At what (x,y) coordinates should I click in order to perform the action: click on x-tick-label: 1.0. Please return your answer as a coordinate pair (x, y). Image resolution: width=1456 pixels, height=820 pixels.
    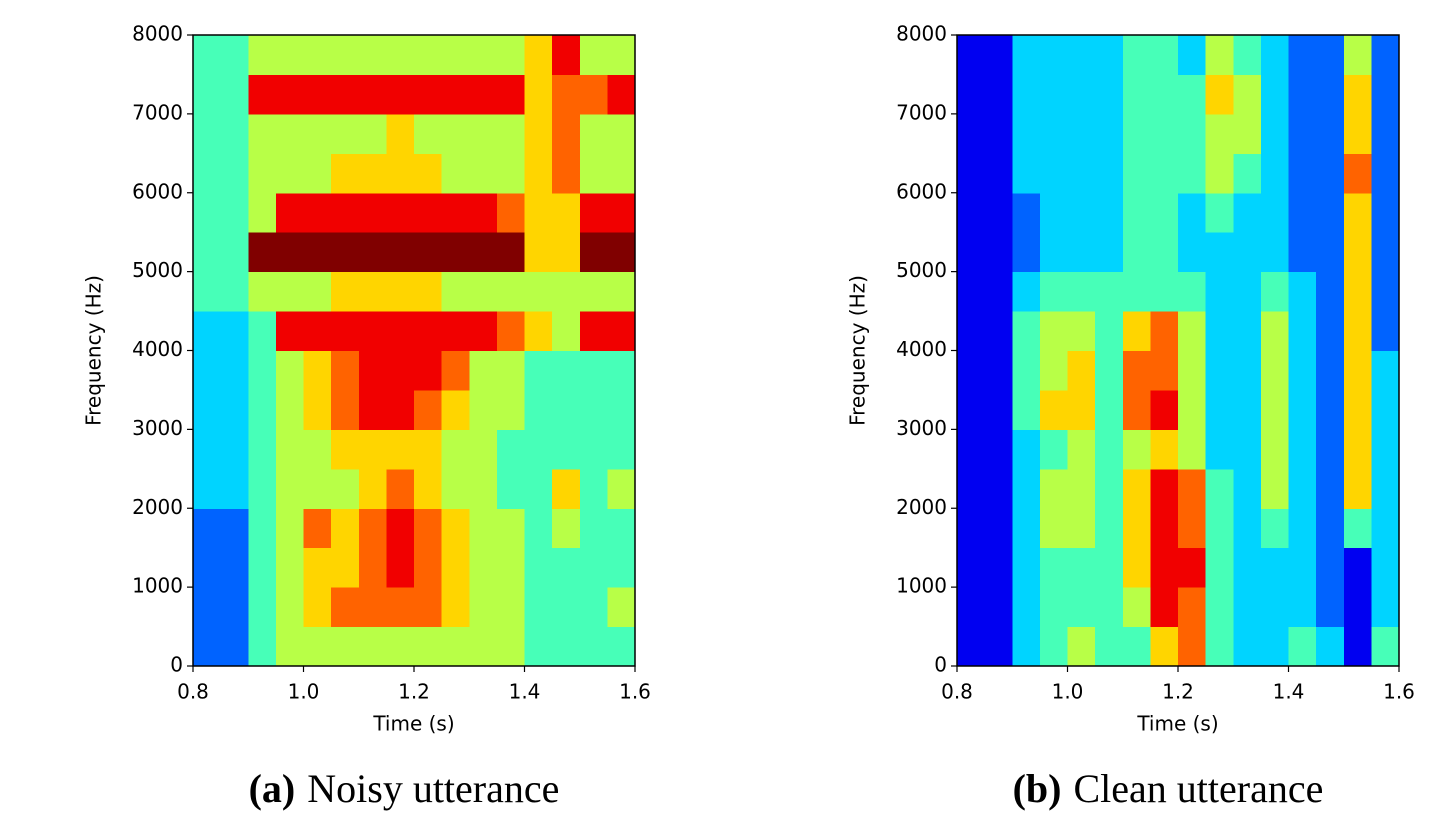
    Looking at the image, I should click on (304, 692).